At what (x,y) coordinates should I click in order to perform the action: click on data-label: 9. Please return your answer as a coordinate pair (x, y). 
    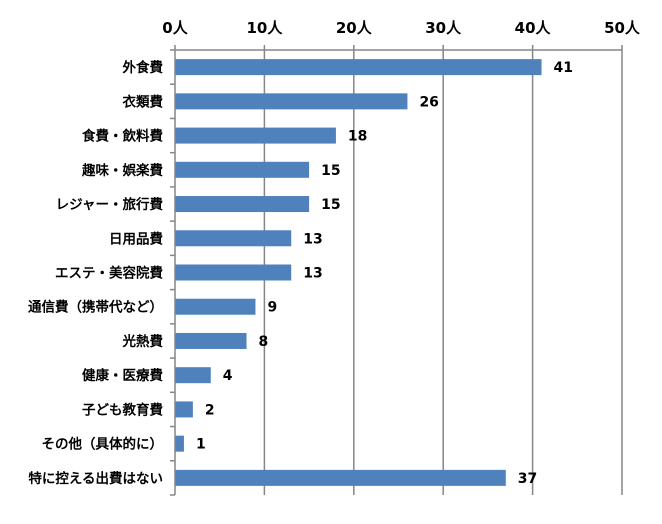
    Looking at the image, I should click on (272, 308).